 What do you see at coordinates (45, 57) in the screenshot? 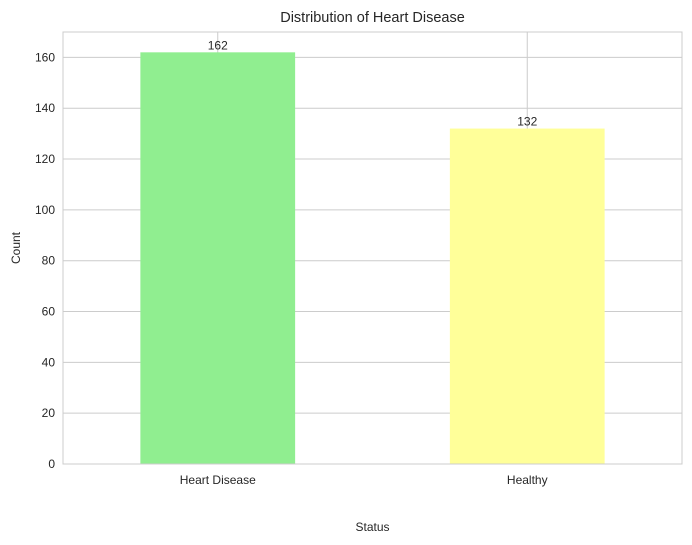
I see `y-tick-label: 160` at bounding box center [45, 57].